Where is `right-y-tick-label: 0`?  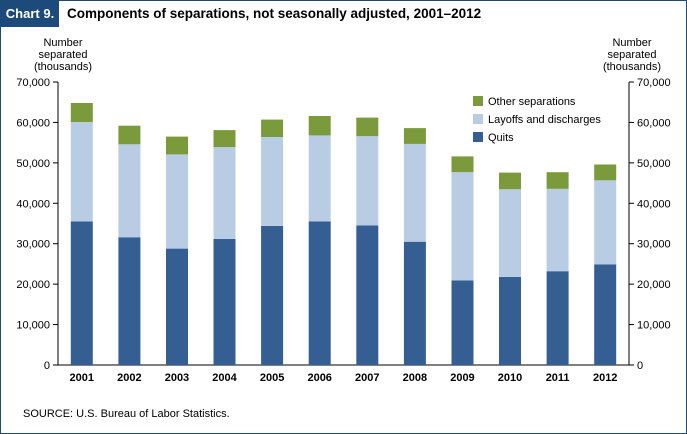 right-y-tick-label: 0 is located at coordinates (640, 366).